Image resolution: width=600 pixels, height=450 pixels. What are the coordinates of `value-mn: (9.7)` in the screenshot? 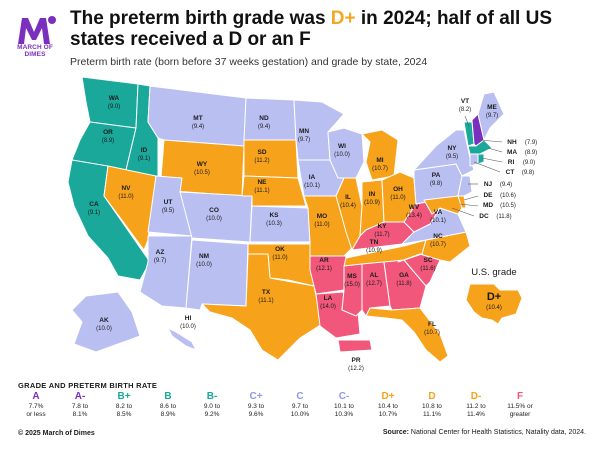 It's located at (304, 140).